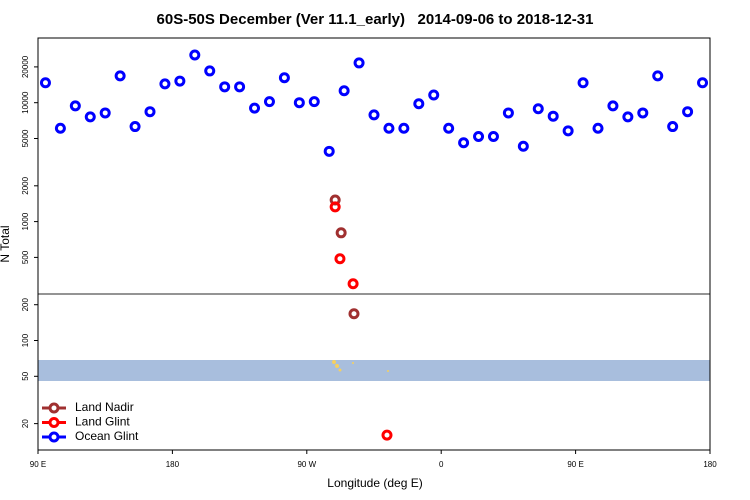 This screenshot has height=500, width=750. What do you see at coordinates (25, 340) in the screenshot?
I see `y-tick-label: 100` at bounding box center [25, 340].